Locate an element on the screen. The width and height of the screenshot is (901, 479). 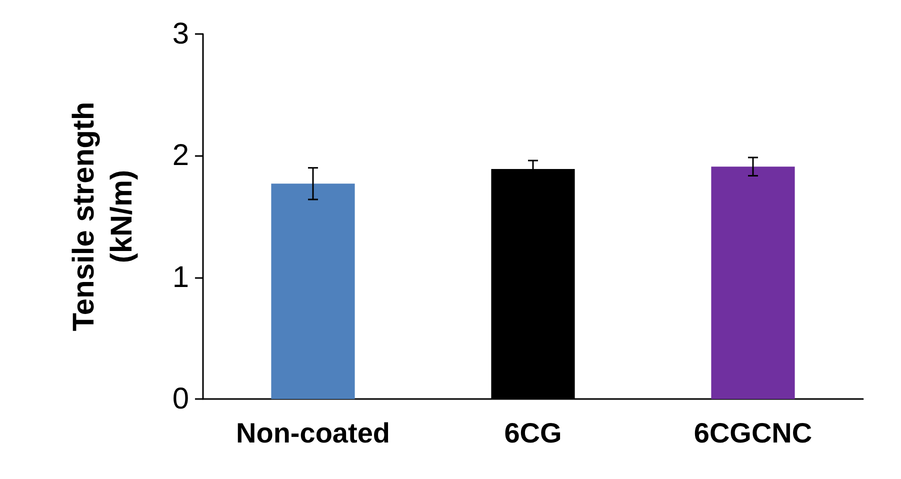
y-axis-title: Tensile strength (kN/m) is located at coordinates (103, 217).